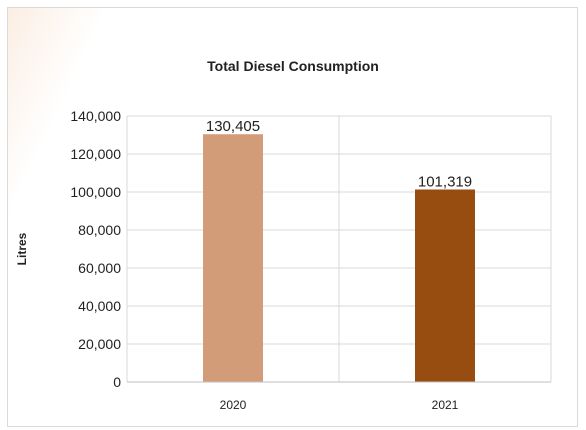  What do you see at coordinates (95, 116) in the screenshot?
I see `y-tick-label: 140,000` at bounding box center [95, 116].